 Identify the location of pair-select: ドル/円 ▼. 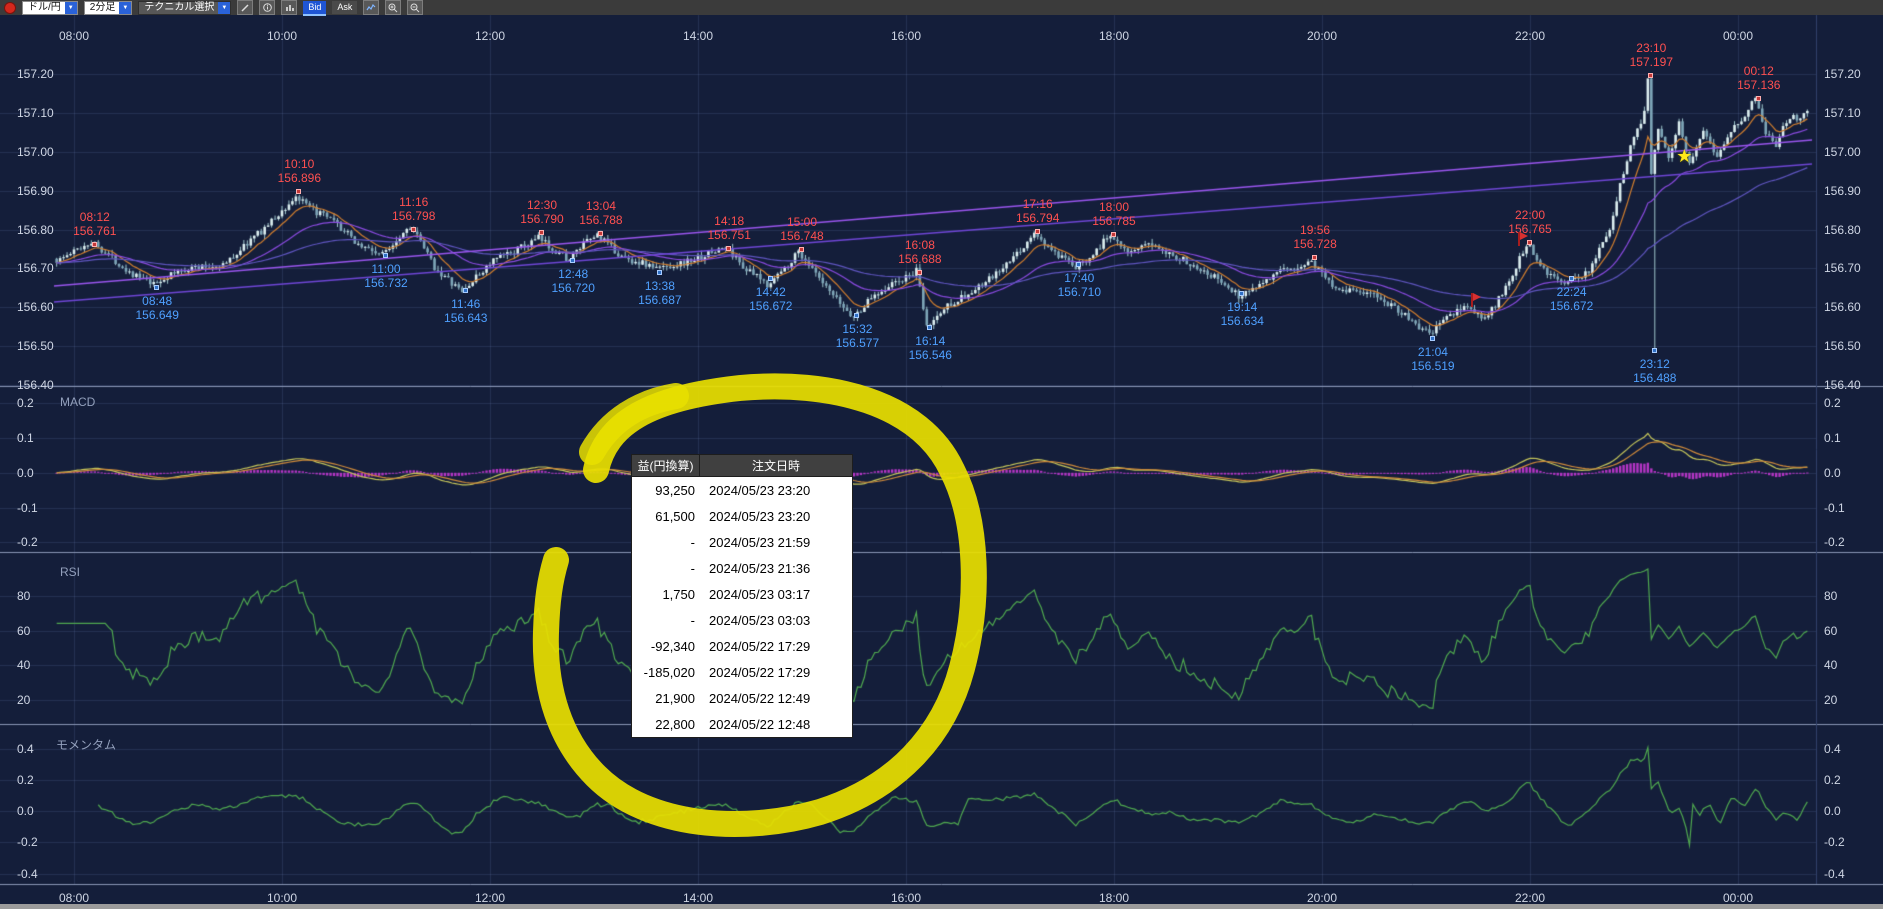
(50, 7).